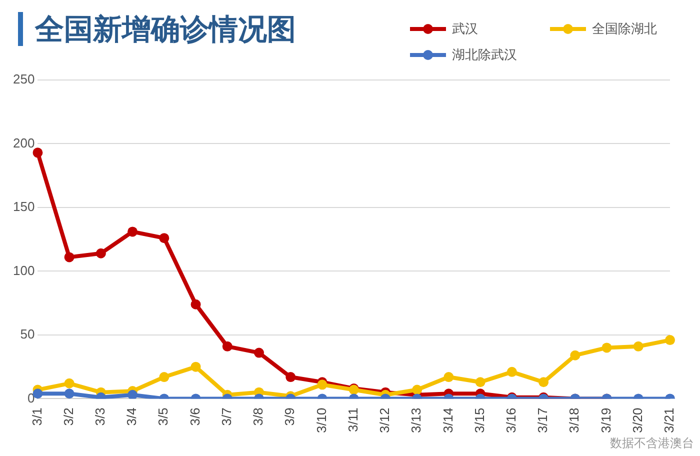 This screenshot has width=700, height=456. What do you see at coordinates (416, 421) in the screenshot?
I see `x-tick-label: 3/13` at bounding box center [416, 421].